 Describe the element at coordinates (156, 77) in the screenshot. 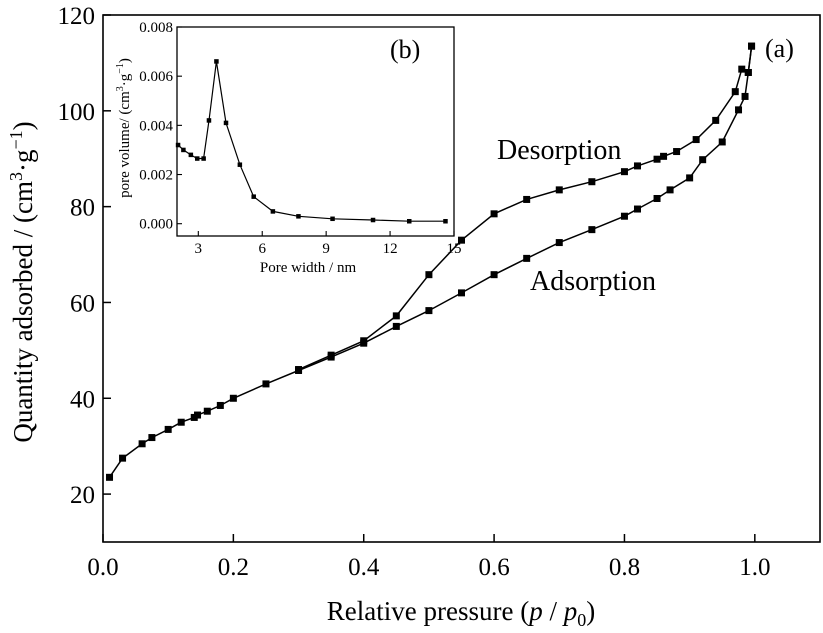

I see `y-tick-label: 0.006` at that location.